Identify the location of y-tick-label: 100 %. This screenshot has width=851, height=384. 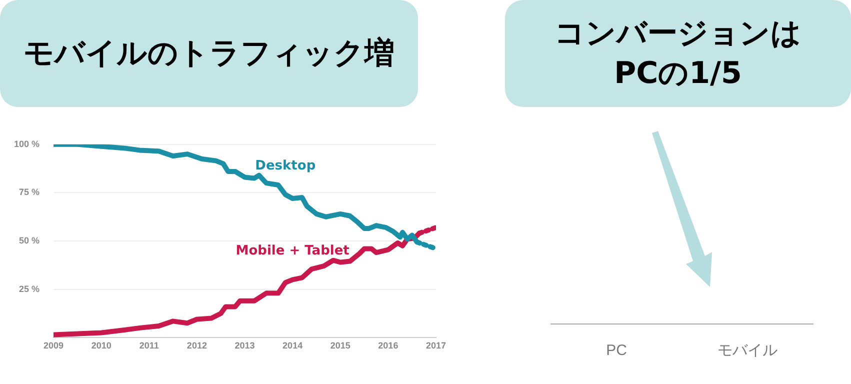
(27, 143).